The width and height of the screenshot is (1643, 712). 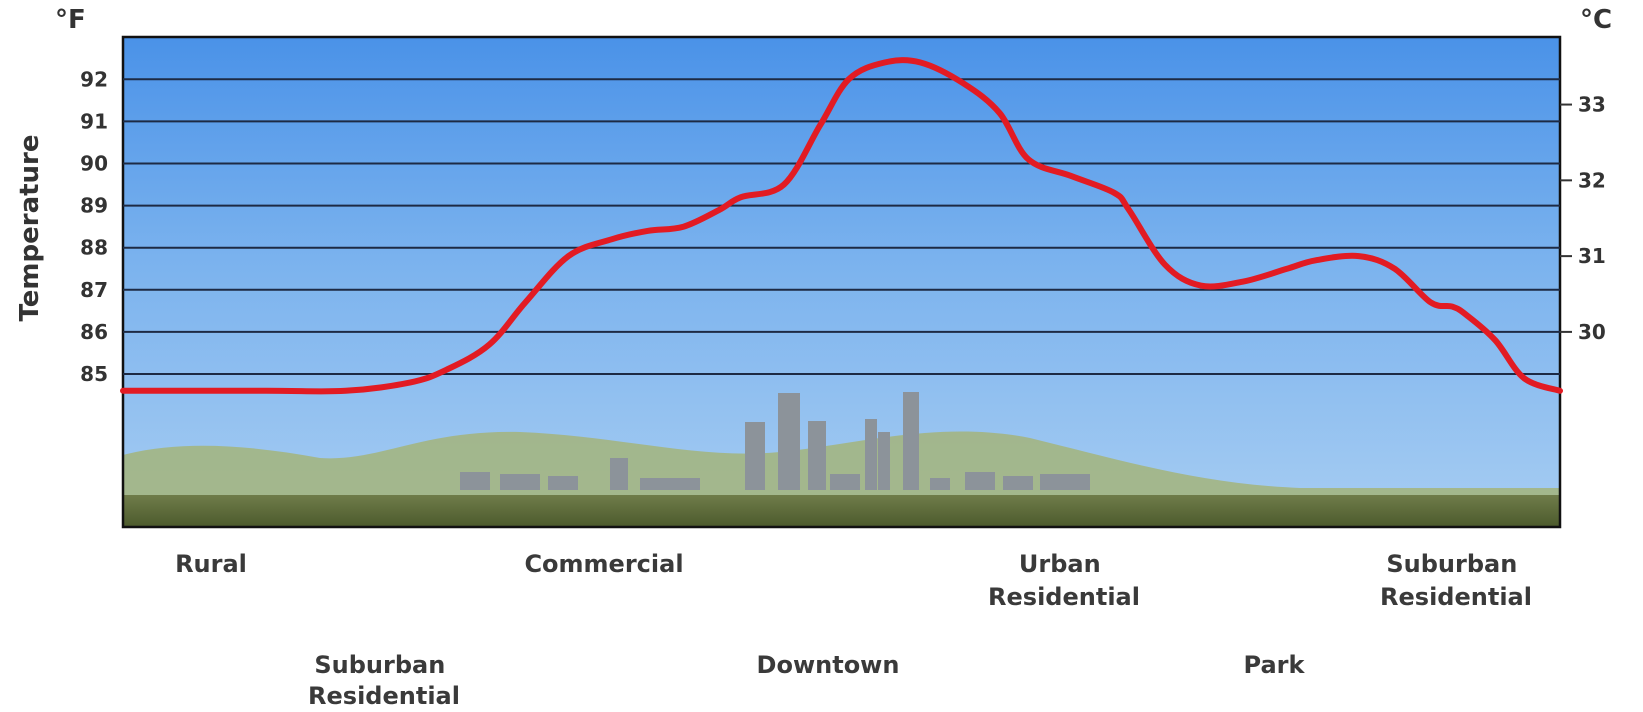 I want to click on left-tick-label: 85, so click(x=94, y=374).